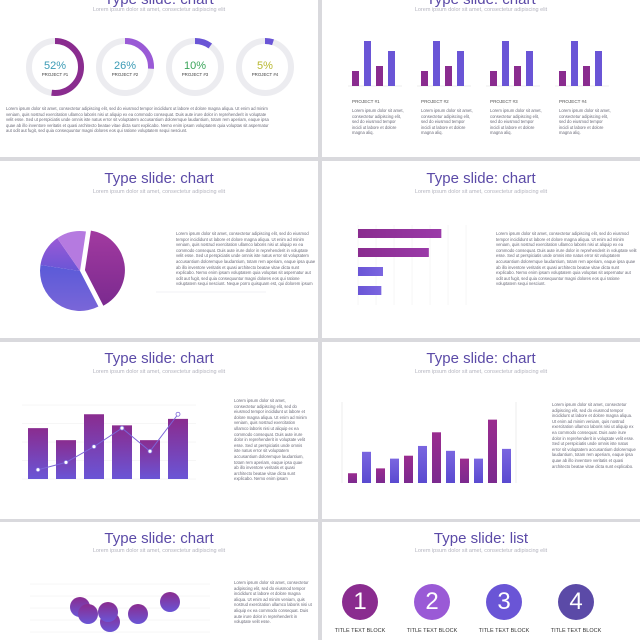  Describe the element at coordinates (504, 101) in the screenshot. I see `project-label: PROJECT #3` at that location.